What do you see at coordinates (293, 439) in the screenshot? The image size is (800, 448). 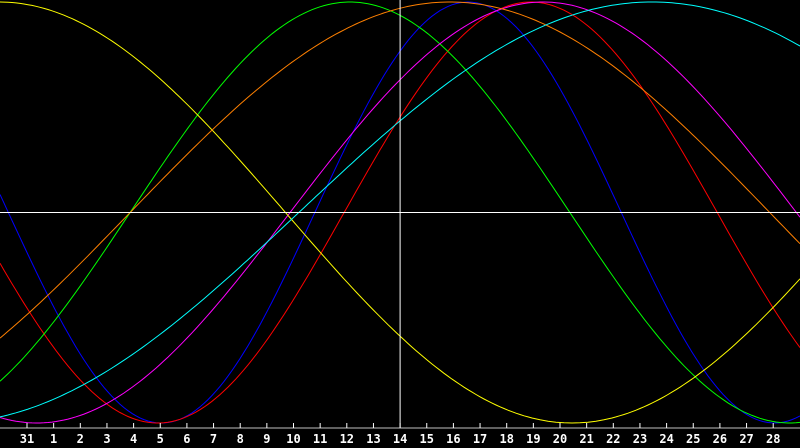 I see `x-tick-label: 10` at bounding box center [293, 439].